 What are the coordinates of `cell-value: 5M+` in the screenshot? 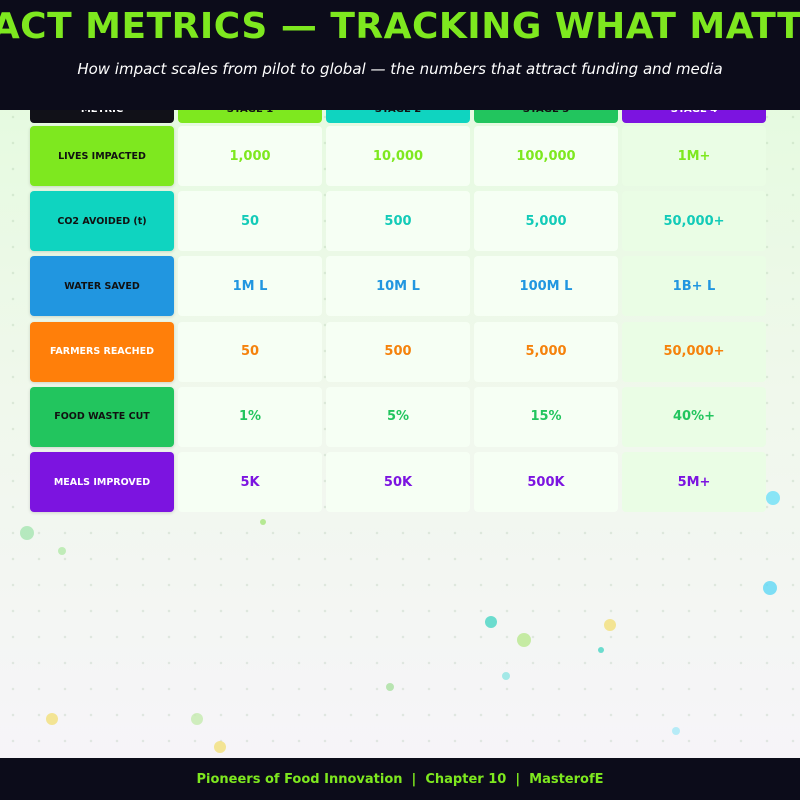 It's located at (694, 482).